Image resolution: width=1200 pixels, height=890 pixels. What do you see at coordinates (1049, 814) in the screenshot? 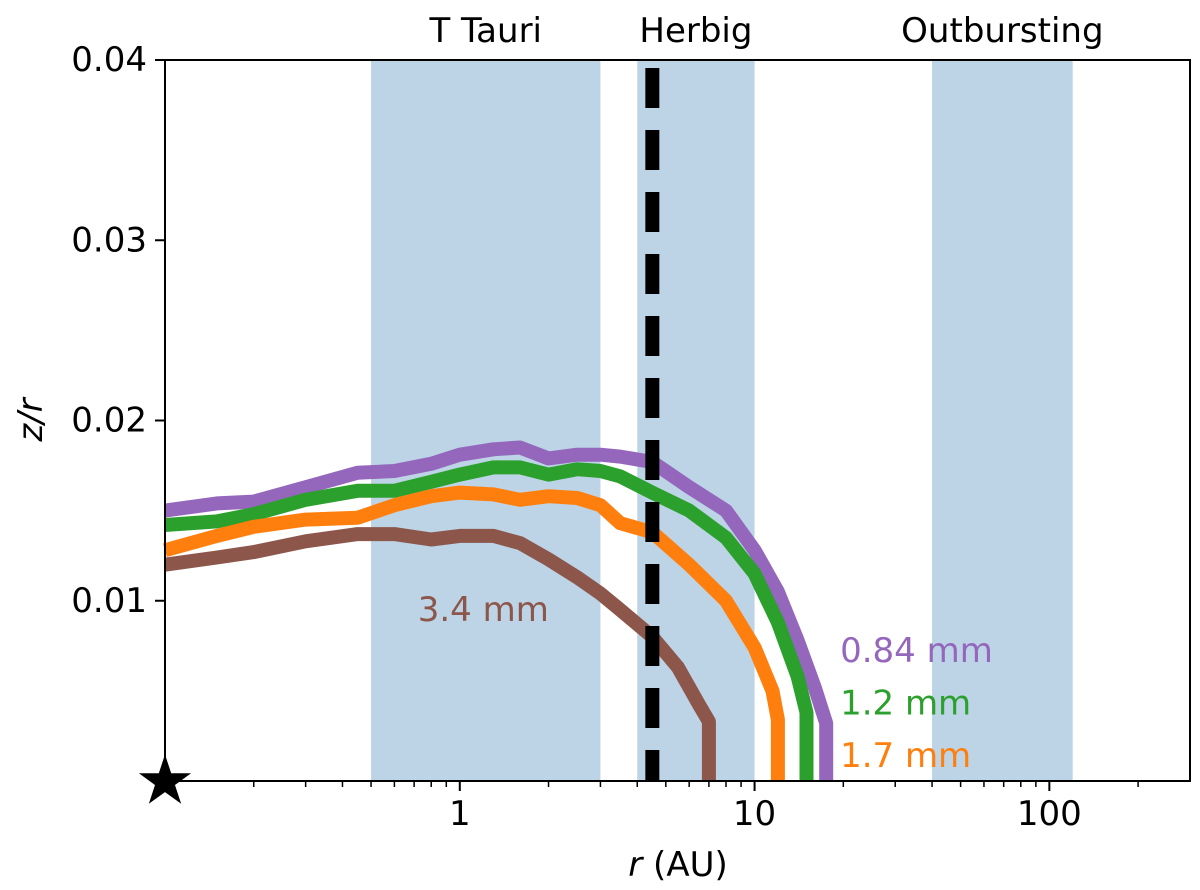
I see `x-tick-label: 100` at bounding box center [1049, 814].